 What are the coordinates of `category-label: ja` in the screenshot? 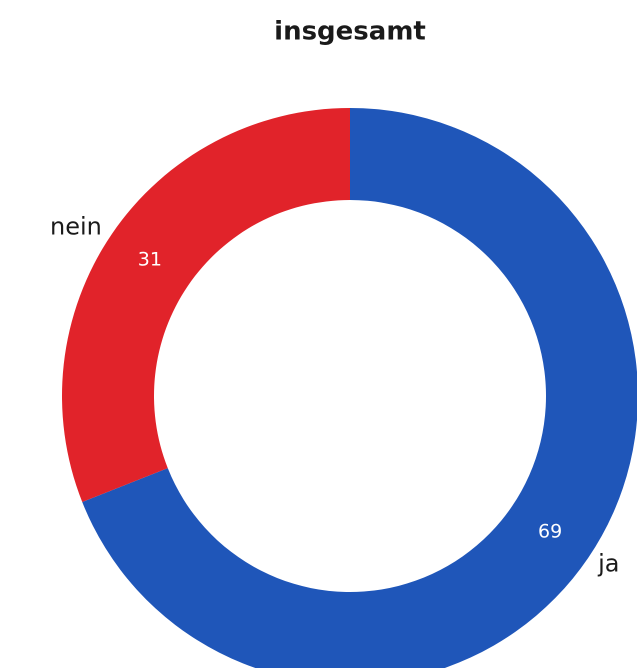 It's located at (608, 564).